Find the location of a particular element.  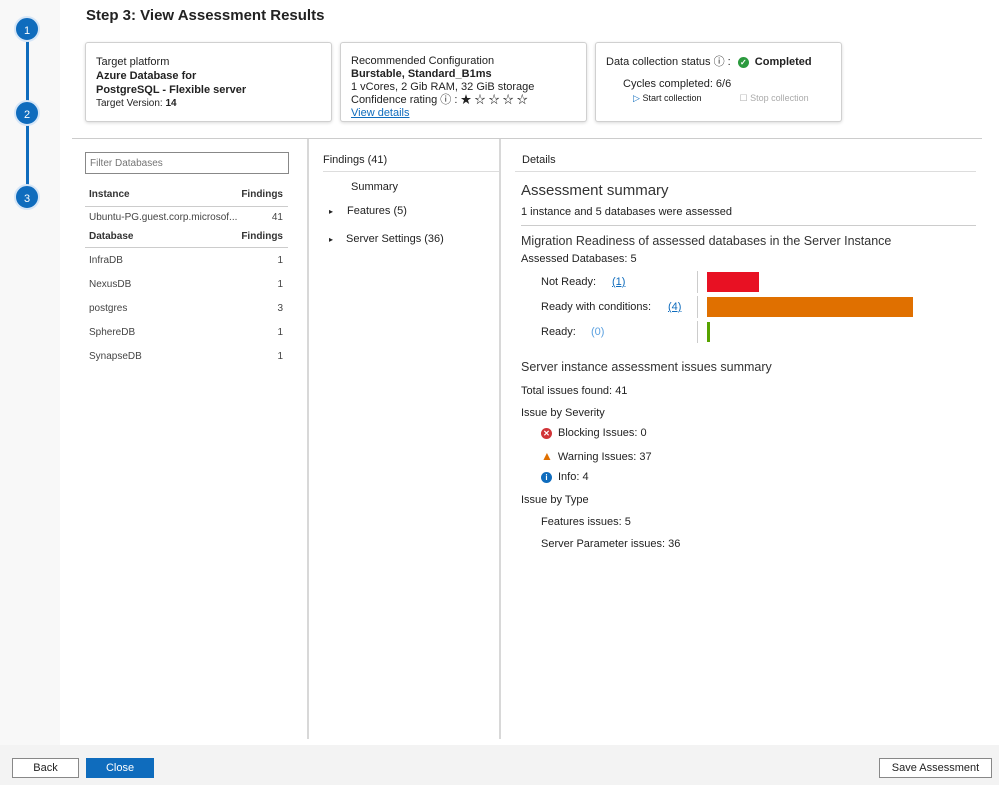

card-label: Data collection status is located at coordinates (658, 62).